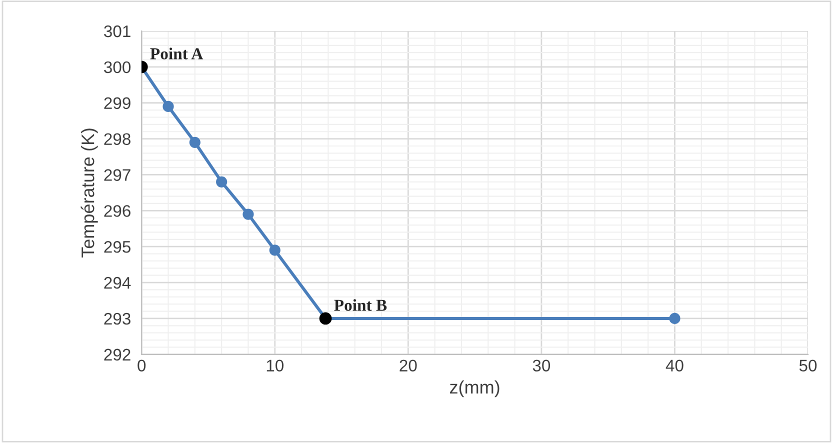 This screenshot has width=833, height=443. What do you see at coordinates (117, 139) in the screenshot?
I see `y-tick-label: 298` at bounding box center [117, 139].